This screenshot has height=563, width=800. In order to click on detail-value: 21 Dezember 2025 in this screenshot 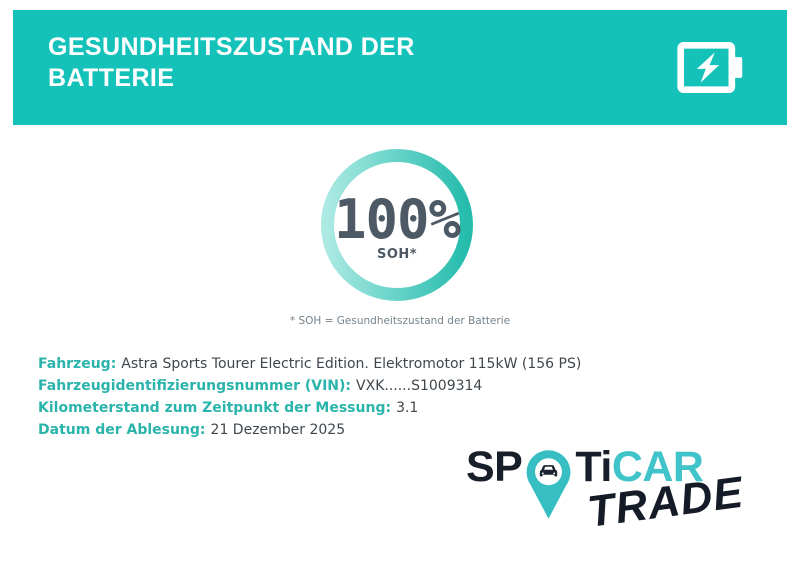, I will do `click(278, 430)`.